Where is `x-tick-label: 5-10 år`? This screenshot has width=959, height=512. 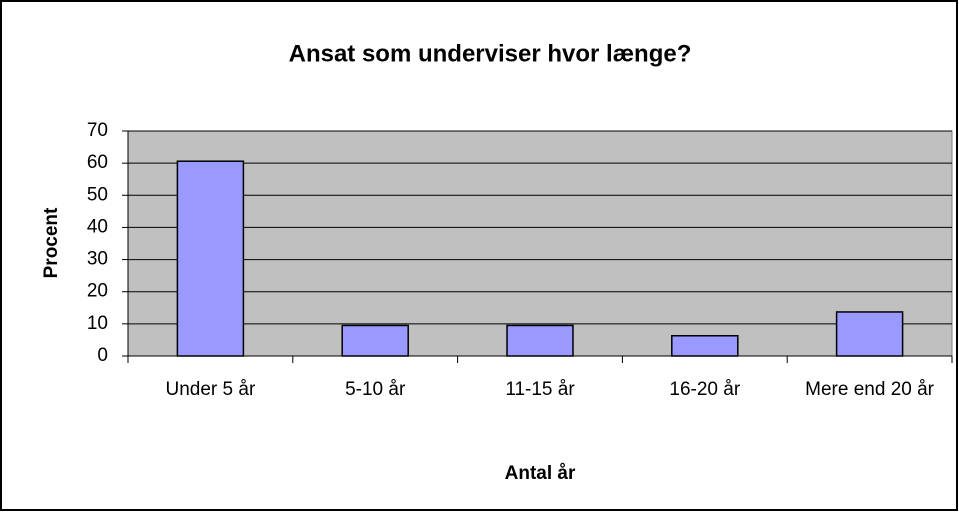
x-tick-label: 5-10 år is located at coordinates (375, 389).